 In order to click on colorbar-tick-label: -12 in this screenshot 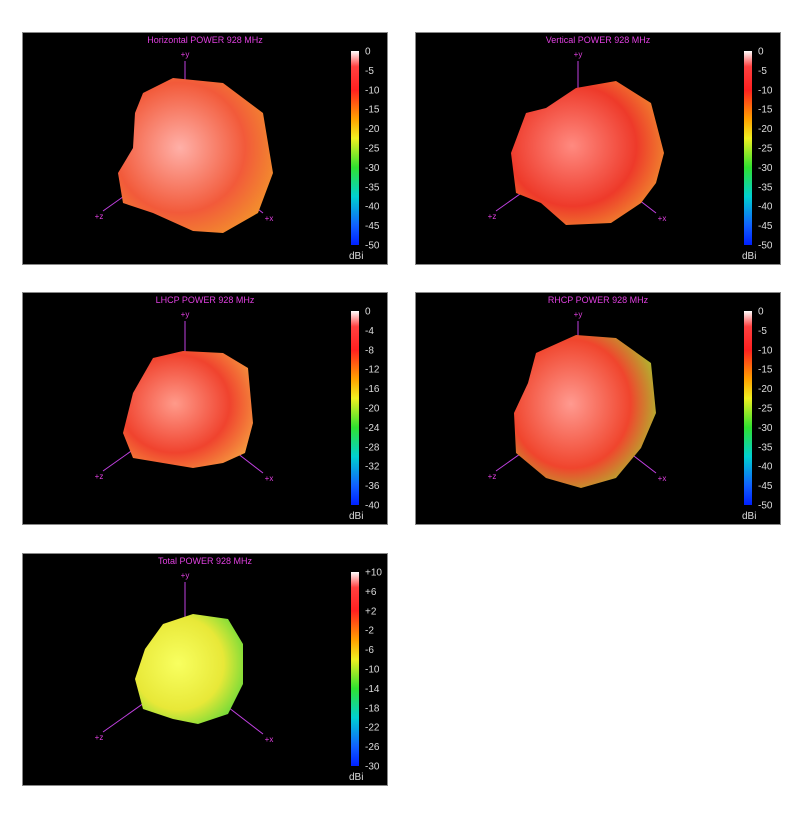, I will do `click(372, 370)`.